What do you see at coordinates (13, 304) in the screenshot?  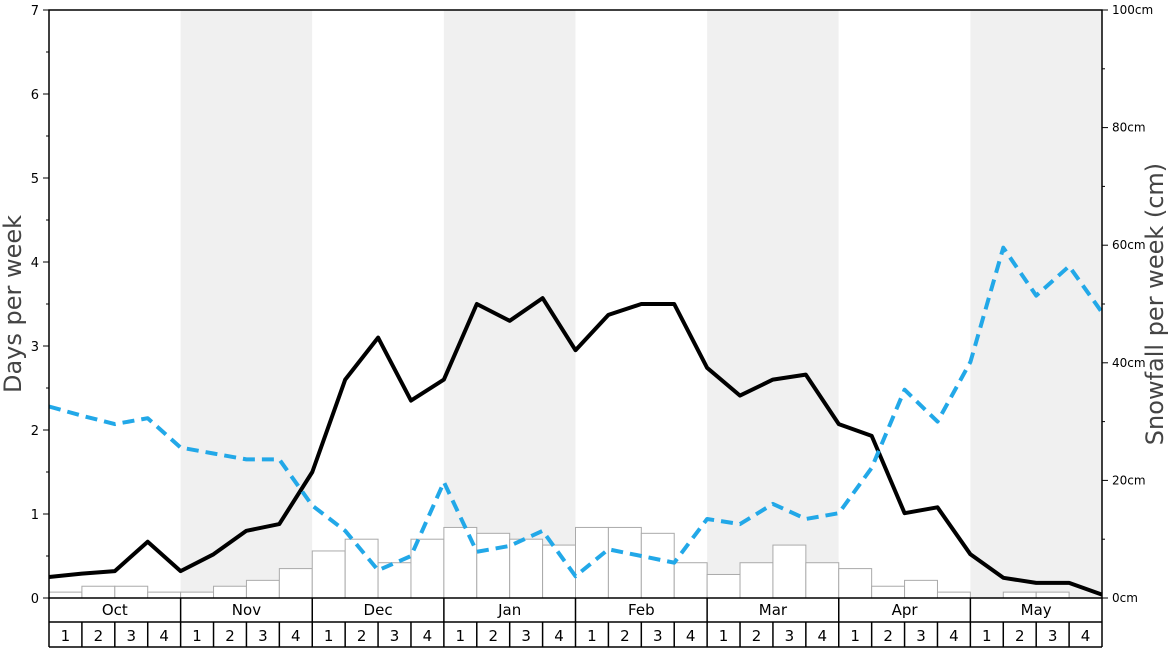 I see `left-axis-title: Days per week` at bounding box center [13, 304].